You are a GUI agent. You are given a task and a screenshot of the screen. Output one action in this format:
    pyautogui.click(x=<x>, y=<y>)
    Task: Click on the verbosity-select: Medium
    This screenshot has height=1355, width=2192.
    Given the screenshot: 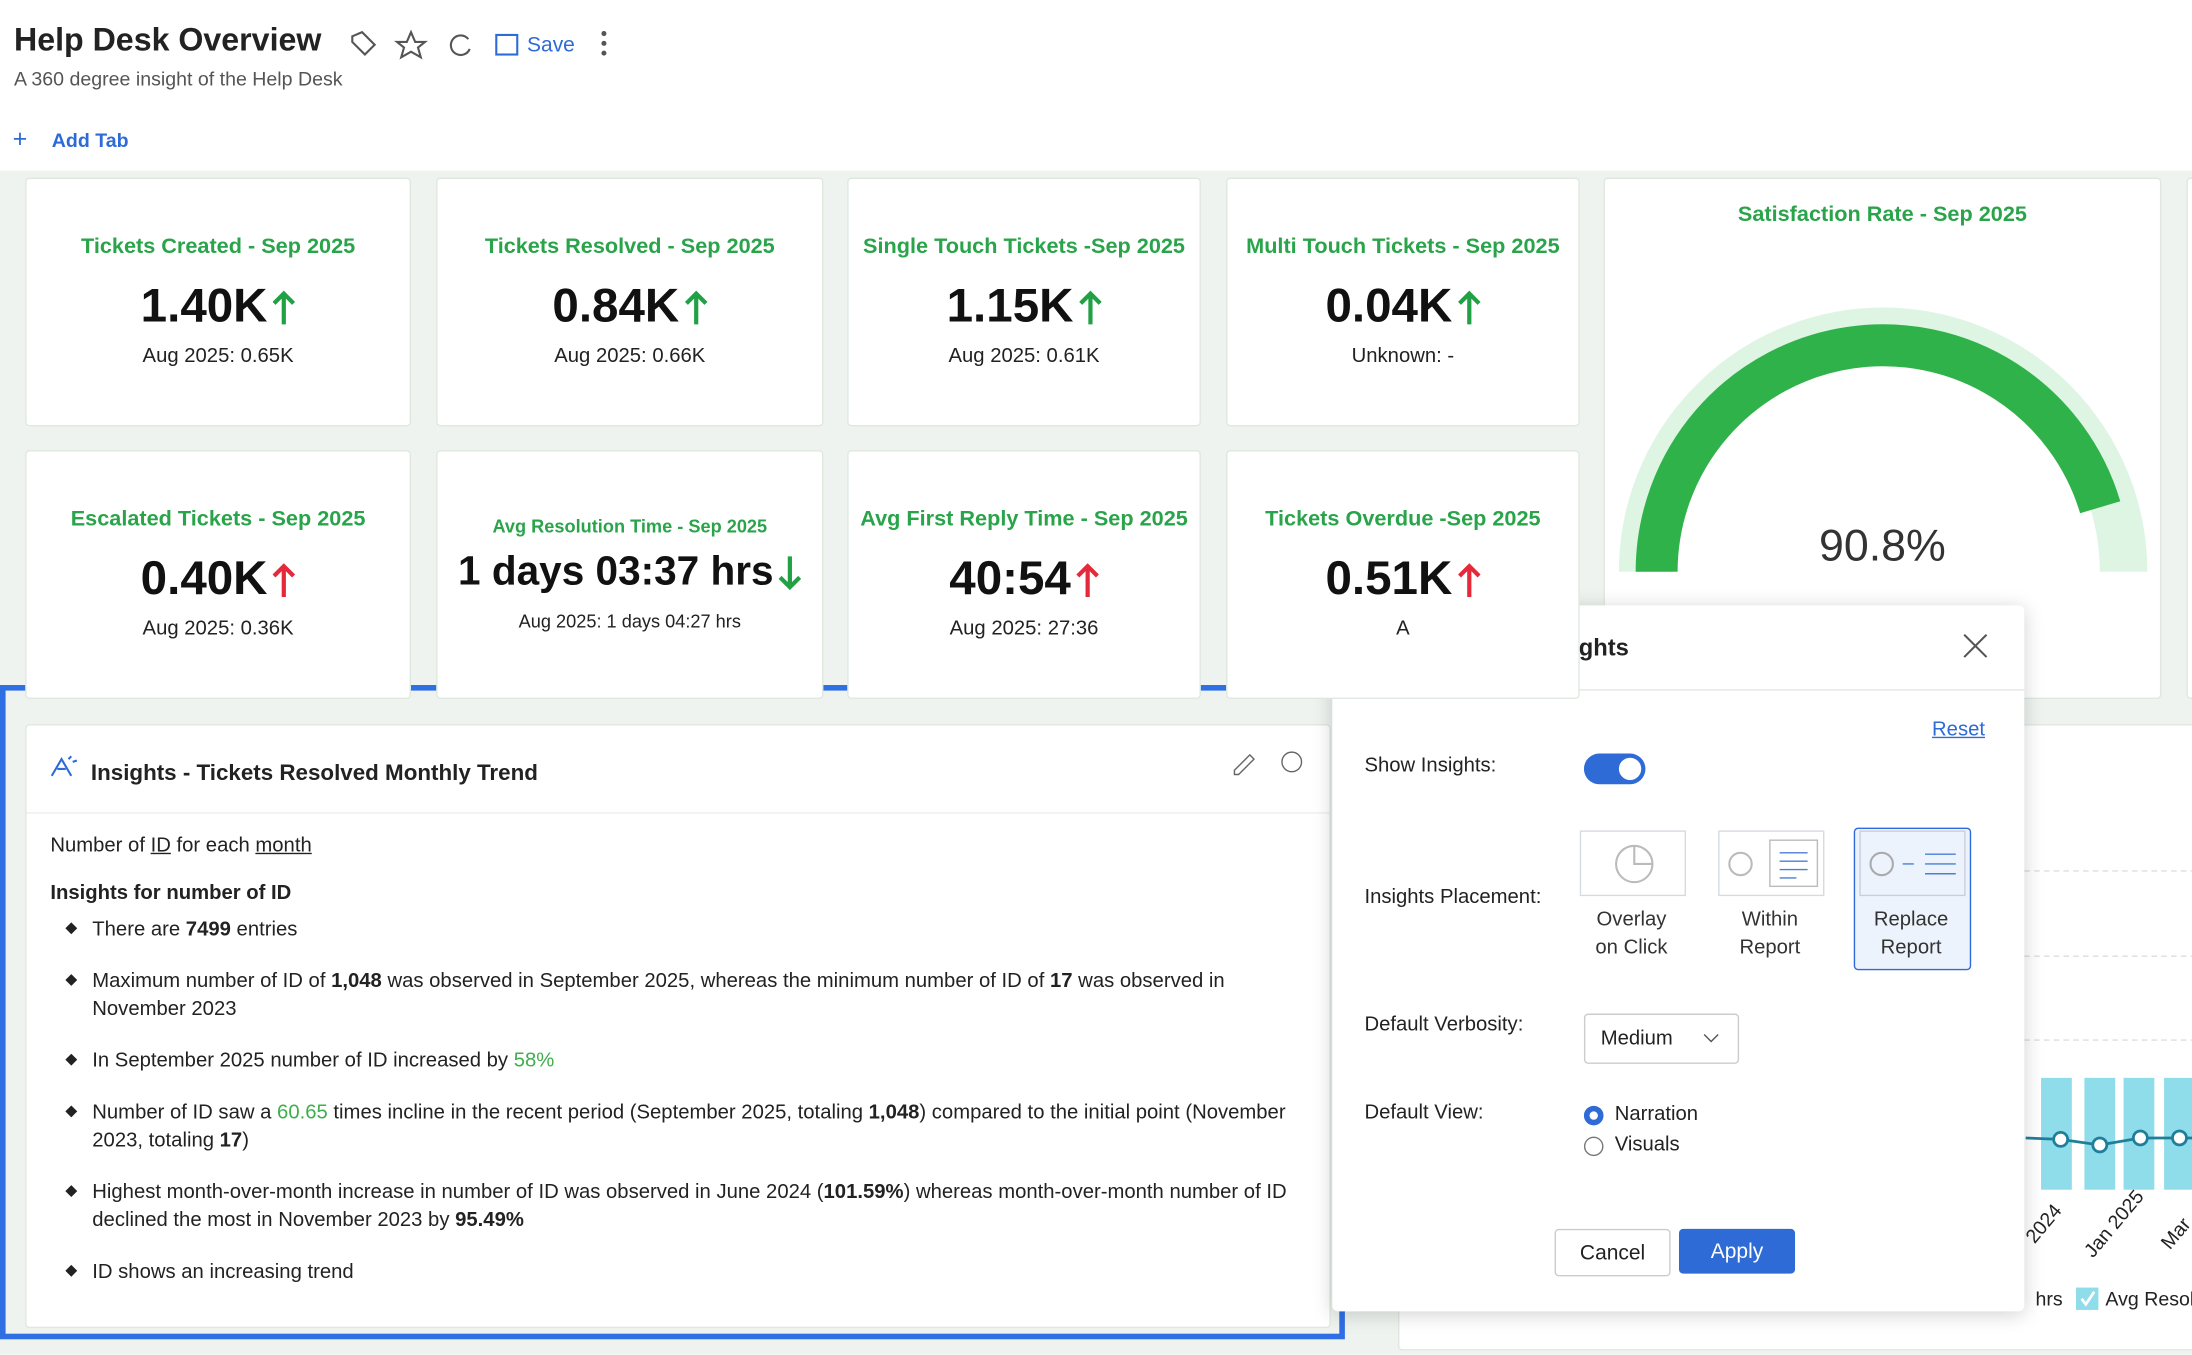 What is the action you would take?
    pyautogui.click(x=1661, y=1038)
    